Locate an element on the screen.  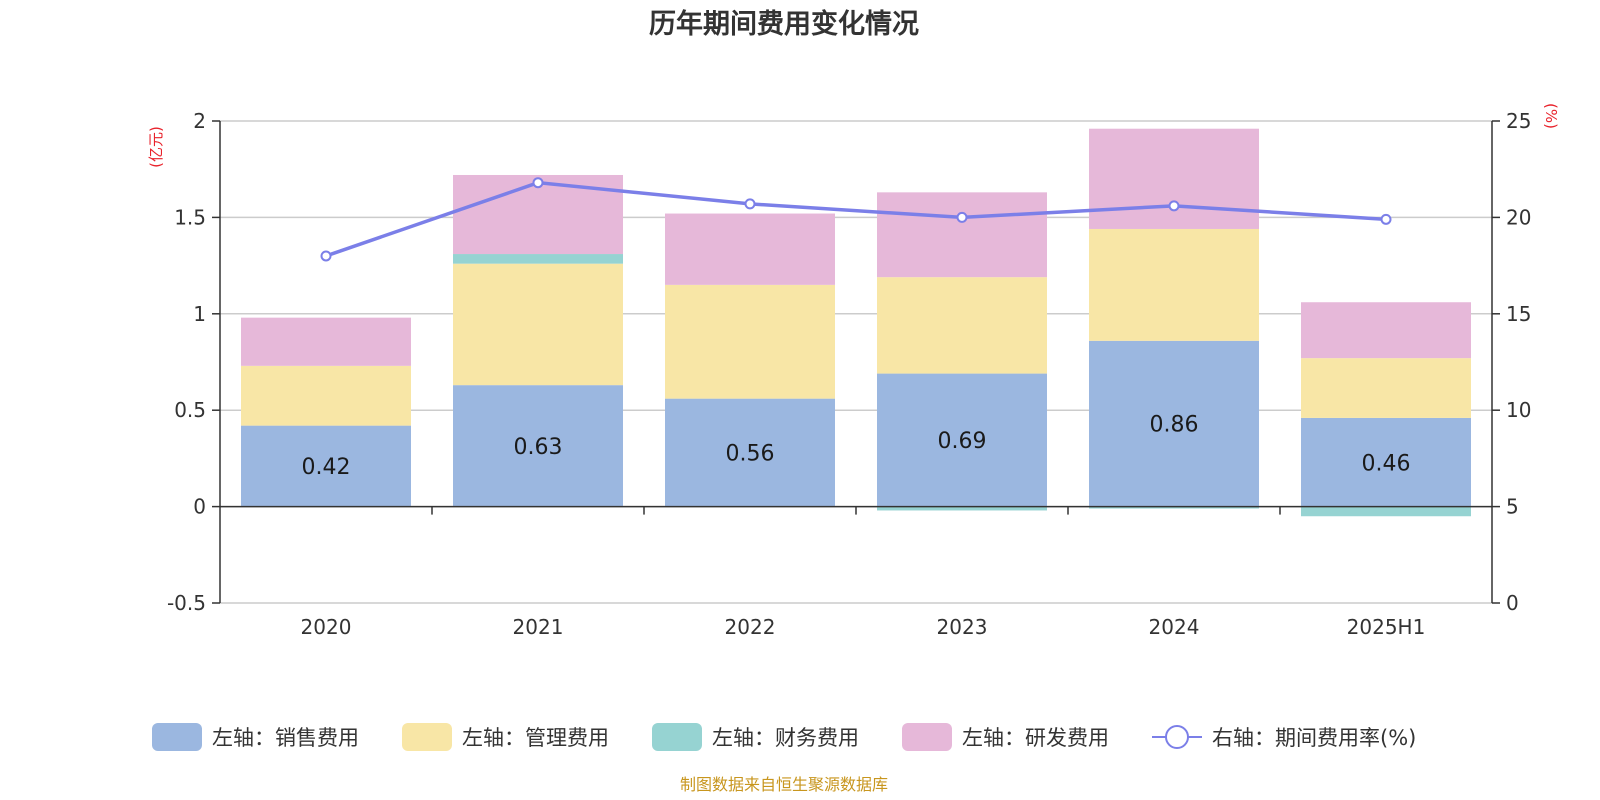
legend-item: 左轴：财务费用 is located at coordinates (755, 737).